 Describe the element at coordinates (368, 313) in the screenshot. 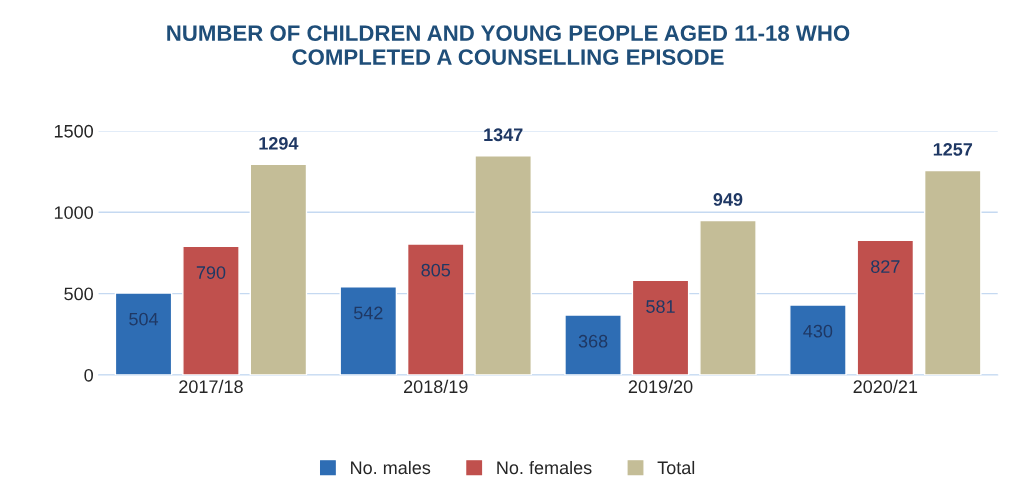

I see `data-label: 542` at that location.